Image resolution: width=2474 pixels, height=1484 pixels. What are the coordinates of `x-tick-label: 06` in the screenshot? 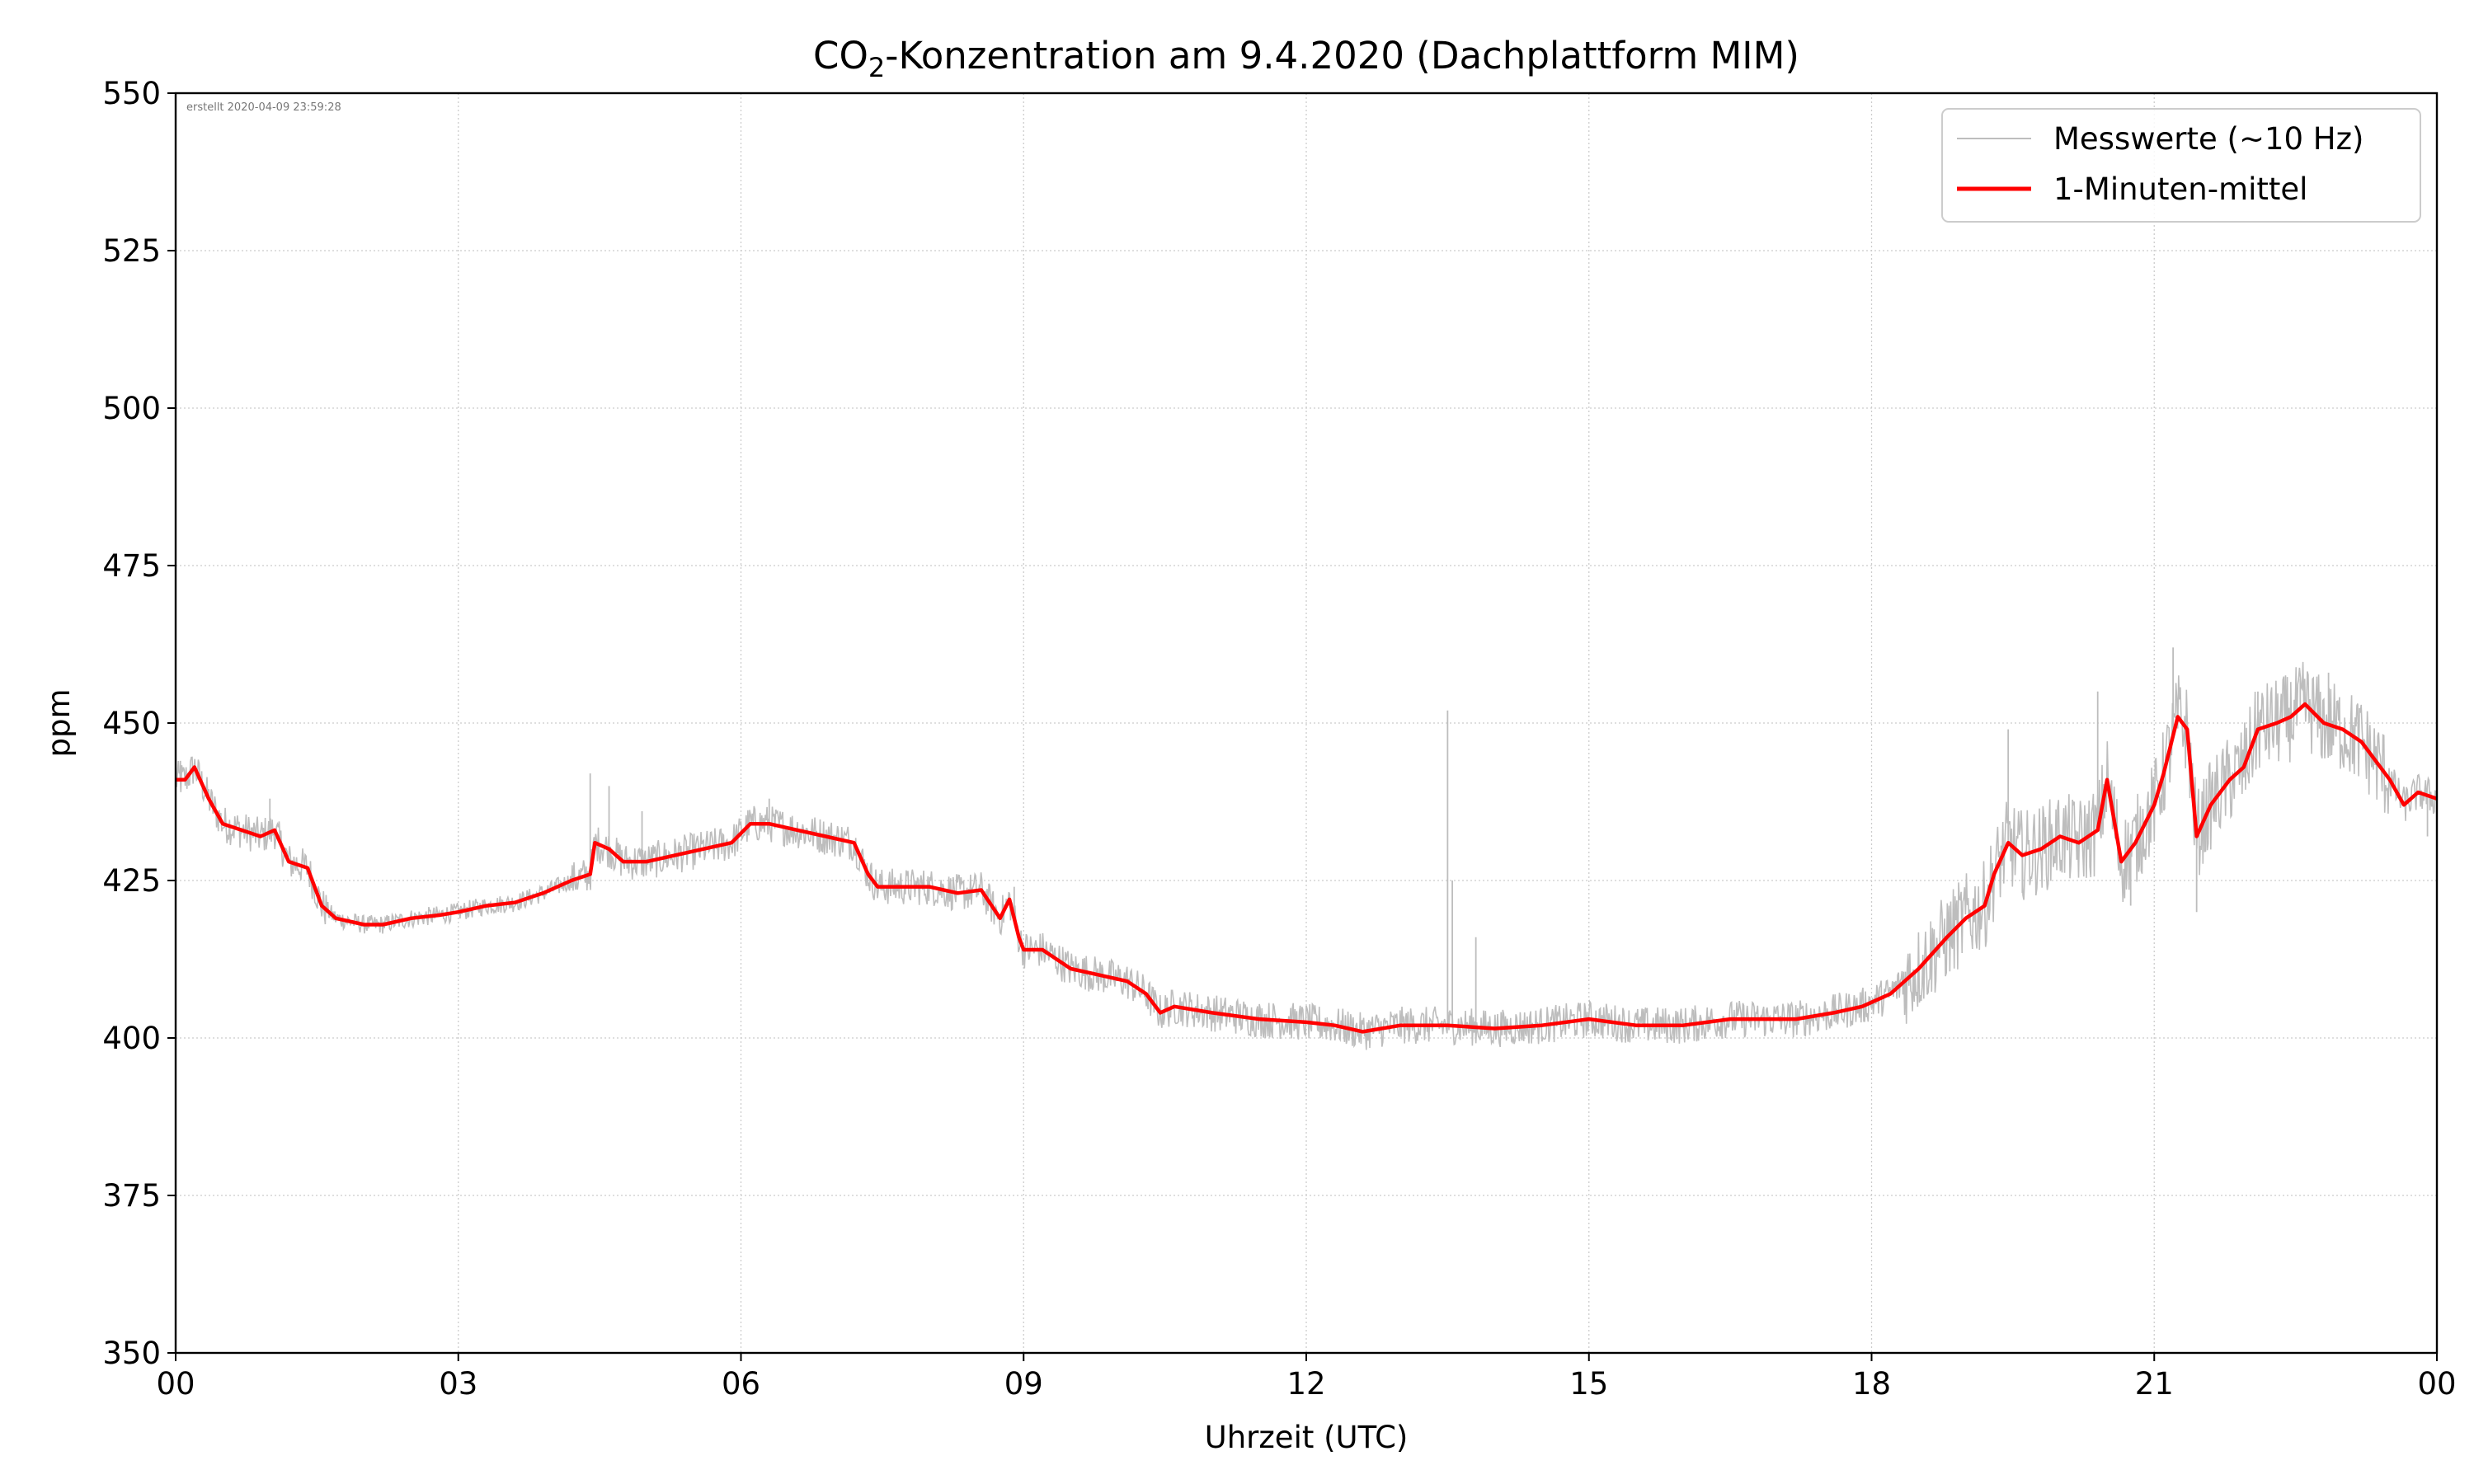 It's located at (741, 1384).